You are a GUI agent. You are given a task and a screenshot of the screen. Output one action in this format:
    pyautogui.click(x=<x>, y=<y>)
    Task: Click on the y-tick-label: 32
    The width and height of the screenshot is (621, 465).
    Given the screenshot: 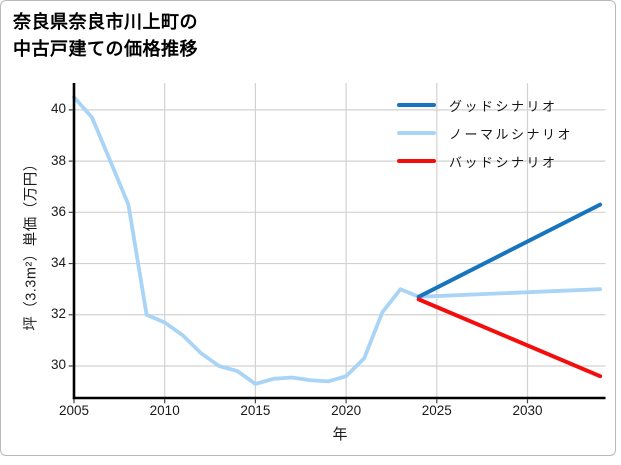 What is the action you would take?
    pyautogui.click(x=58, y=314)
    